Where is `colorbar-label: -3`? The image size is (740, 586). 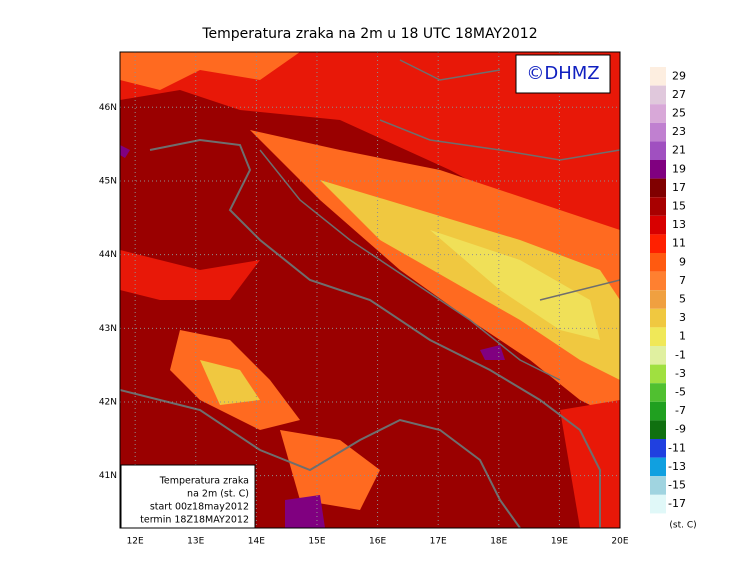
colorbar-label: -3 is located at coordinates (680, 373).